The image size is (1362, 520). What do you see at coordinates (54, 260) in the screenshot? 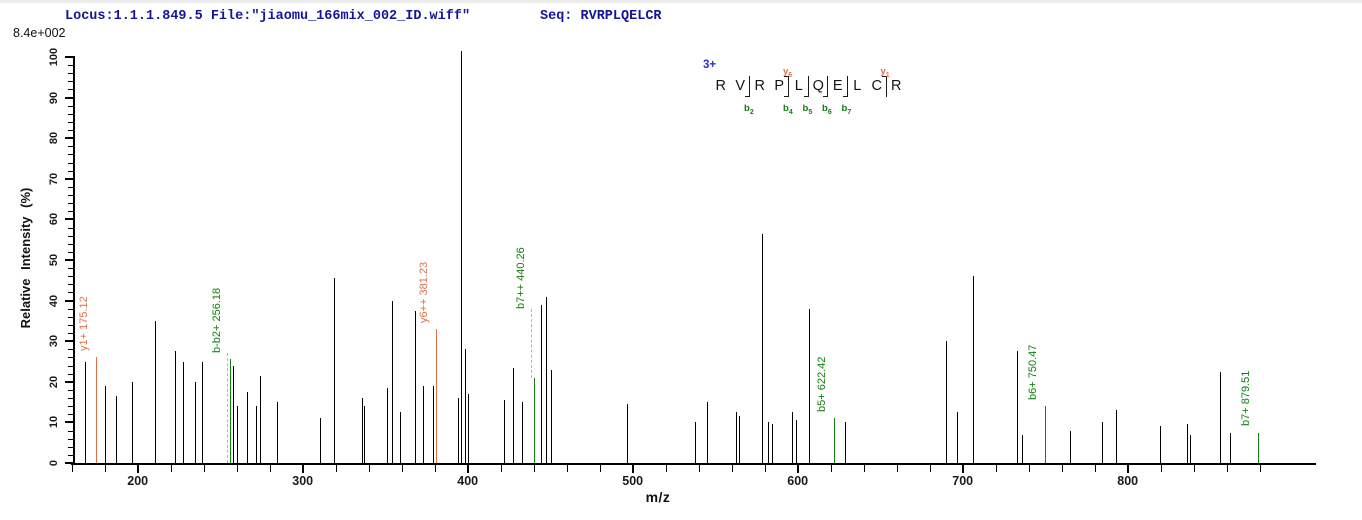
I see `y-tick-label: 50` at bounding box center [54, 260].